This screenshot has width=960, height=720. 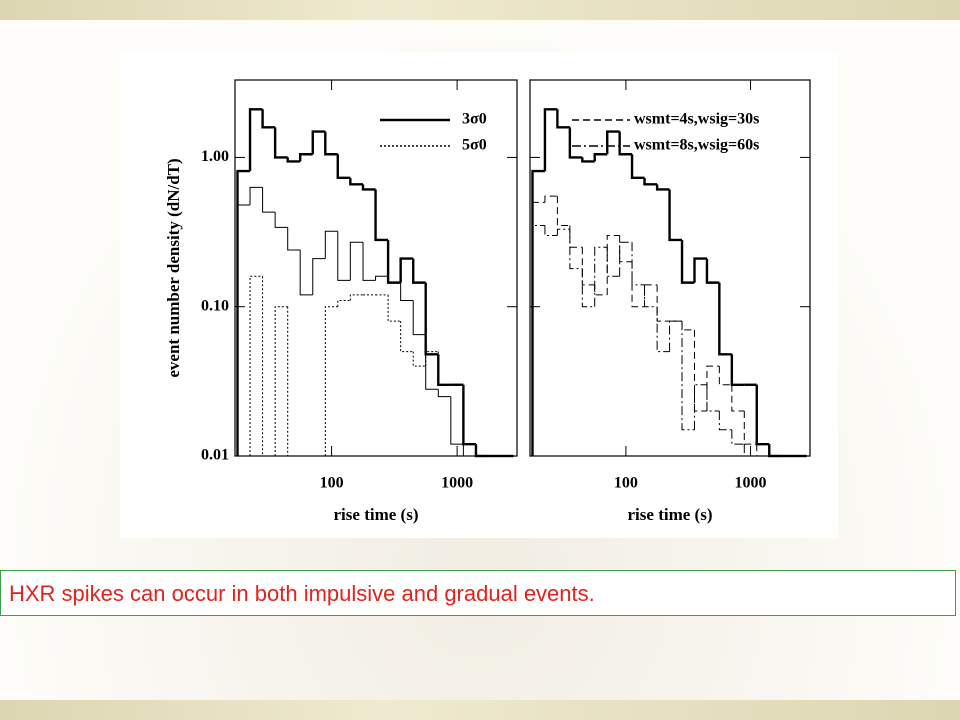 What do you see at coordinates (173, 267) in the screenshot?
I see `y-axis-label: event number density (dN/dT)` at bounding box center [173, 267].